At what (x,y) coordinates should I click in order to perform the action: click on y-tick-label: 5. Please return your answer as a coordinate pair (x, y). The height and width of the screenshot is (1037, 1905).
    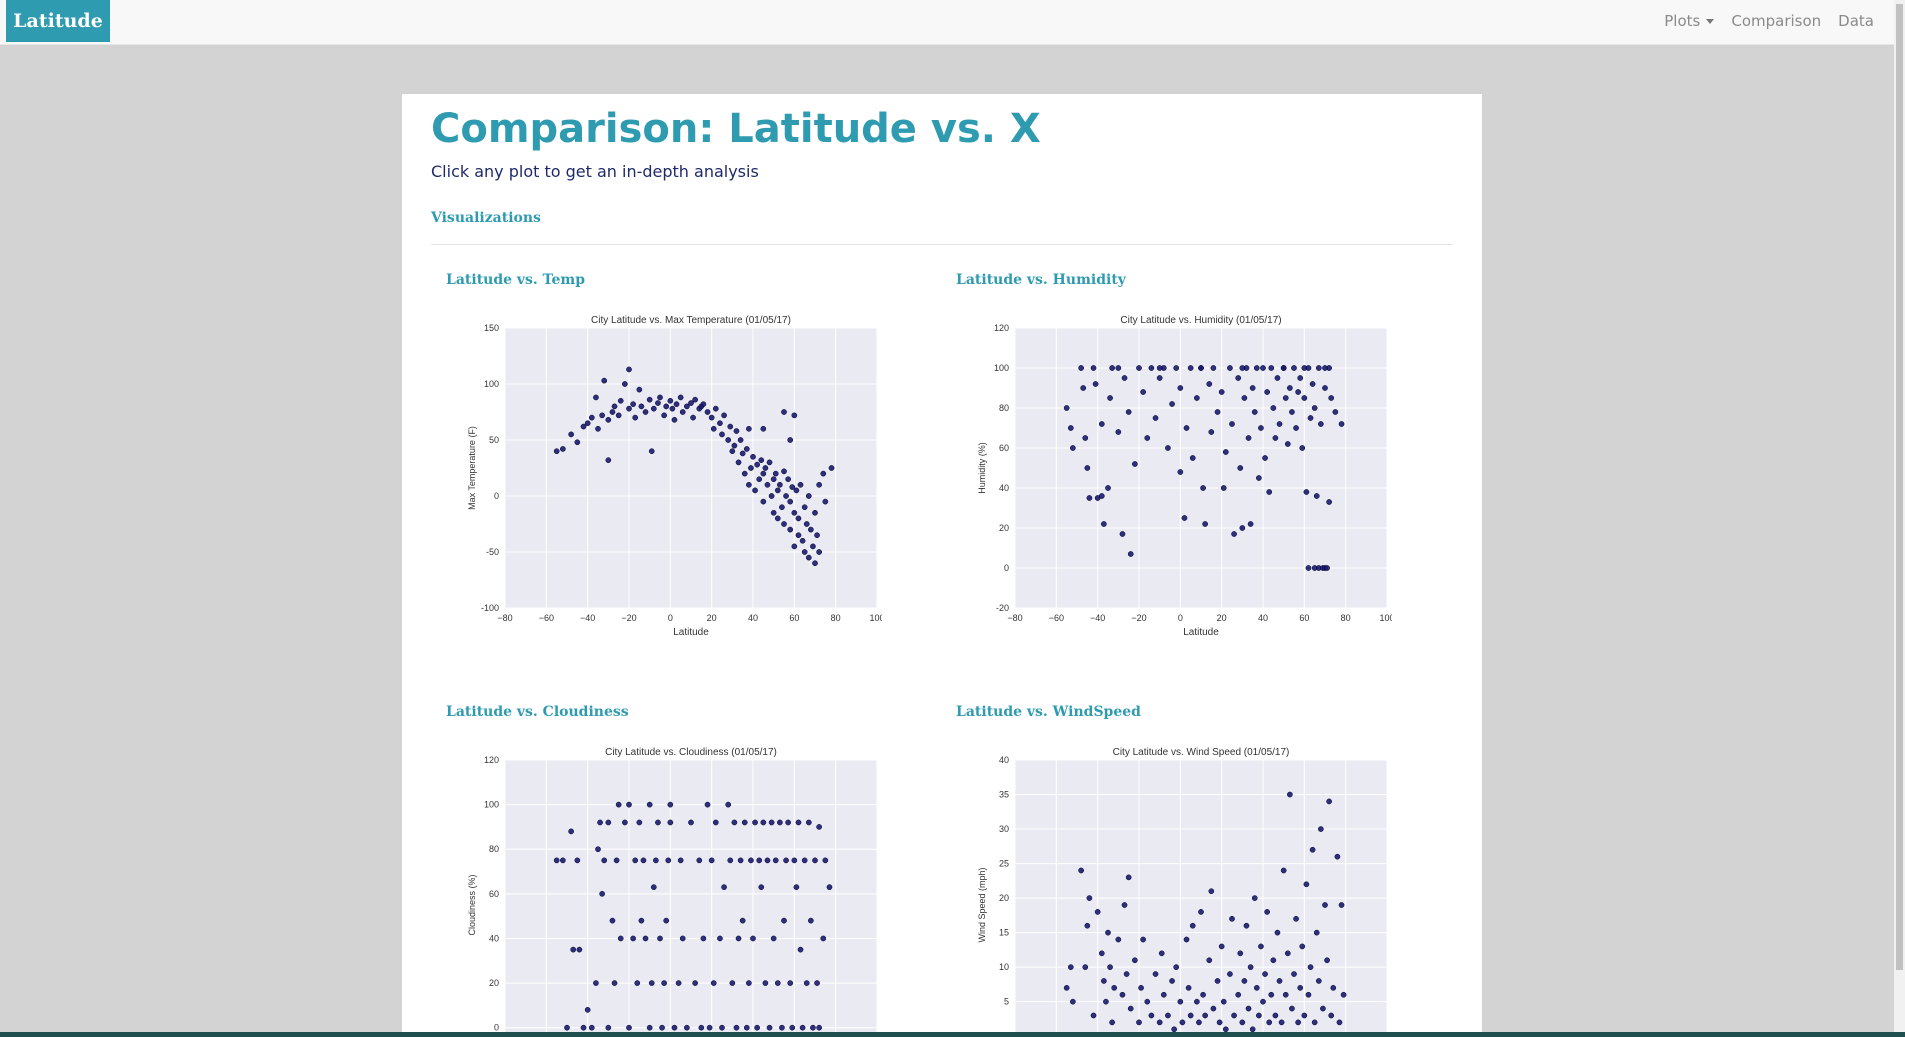
    Looking at the image, I should click on (1006, 1002).